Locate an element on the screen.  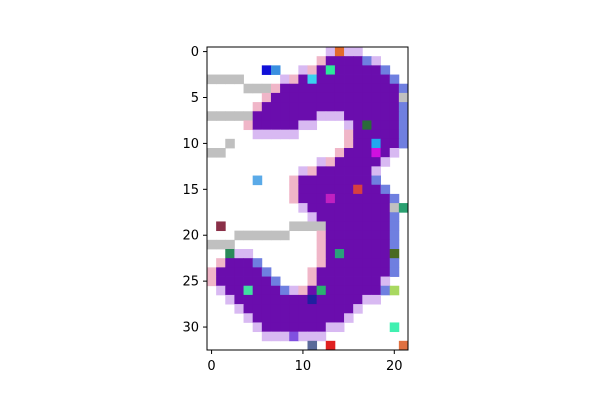
x-tick-label: 20 is located at coordinates (394, 366).